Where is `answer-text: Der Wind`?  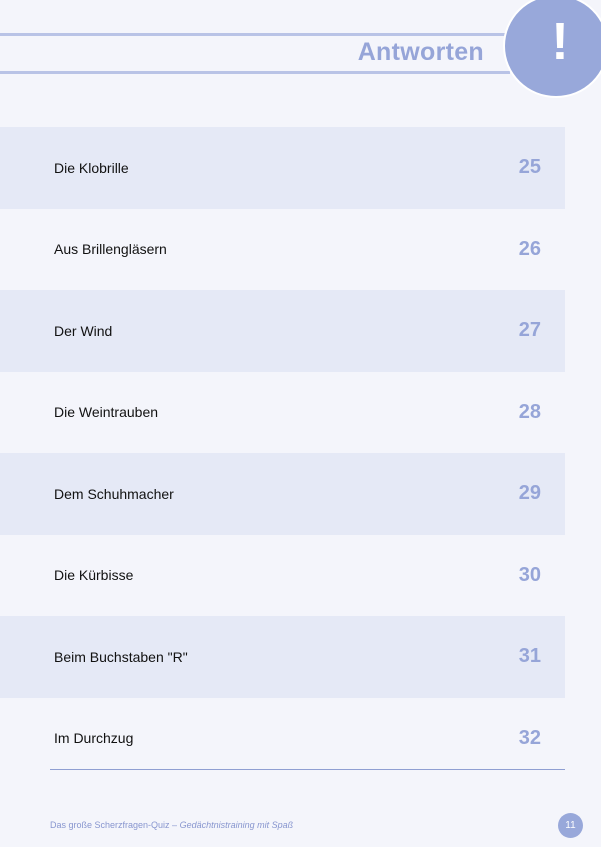
answer-text: Der Wind is located at coordinates (83, 330).